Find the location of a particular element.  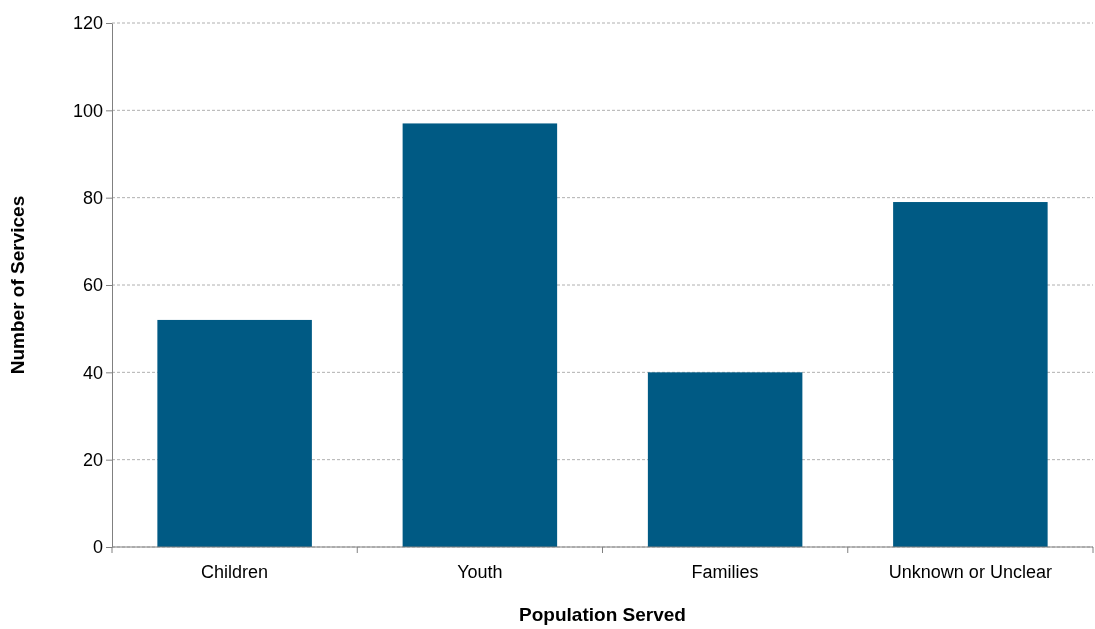

y-axis-title: Number of Services is located at coordinates (17, 285).